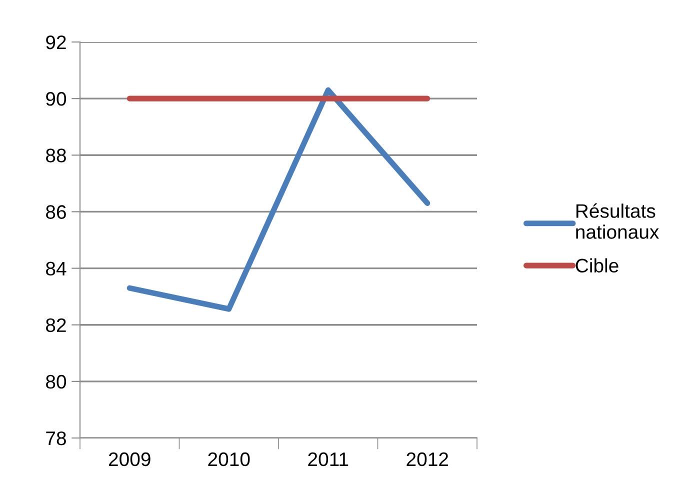 The image size is (699, 498). What do you see at coordinates (56, 381) in the screenshot?
I see `y-tick-label: 80` at bounding box center [56, 381].